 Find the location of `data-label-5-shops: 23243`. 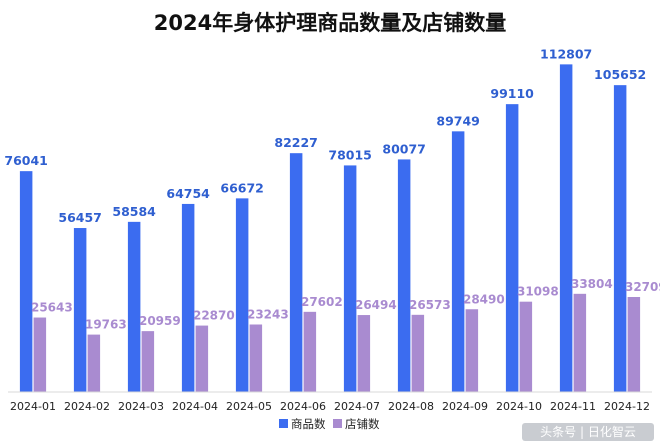

data-label-5-shops: 23243 is located at coordinates (268, 314).